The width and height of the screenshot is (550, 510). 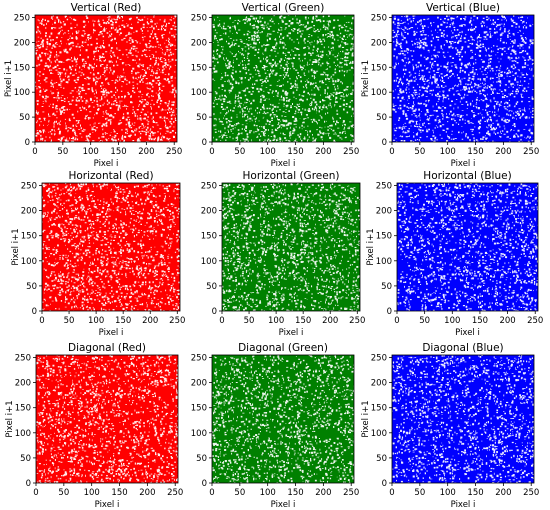 What do you see at coordinates (463, 8) in the screenshot?
I see `subplot-title: Vertical (Blue)` at bounding box center [463, 8].